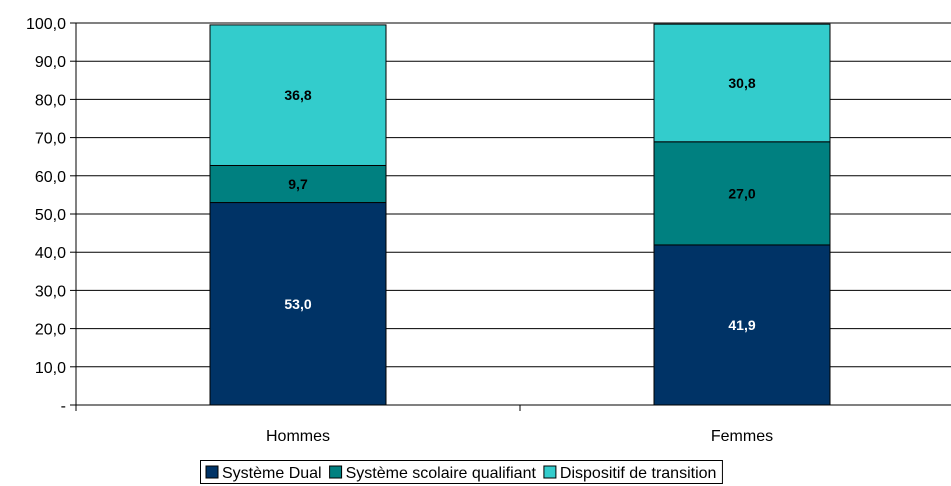  What do you see at coordinates (50, 368) in the screenshot?
I see `y-tick-label: 10,0` at bounding box center [50, 368].